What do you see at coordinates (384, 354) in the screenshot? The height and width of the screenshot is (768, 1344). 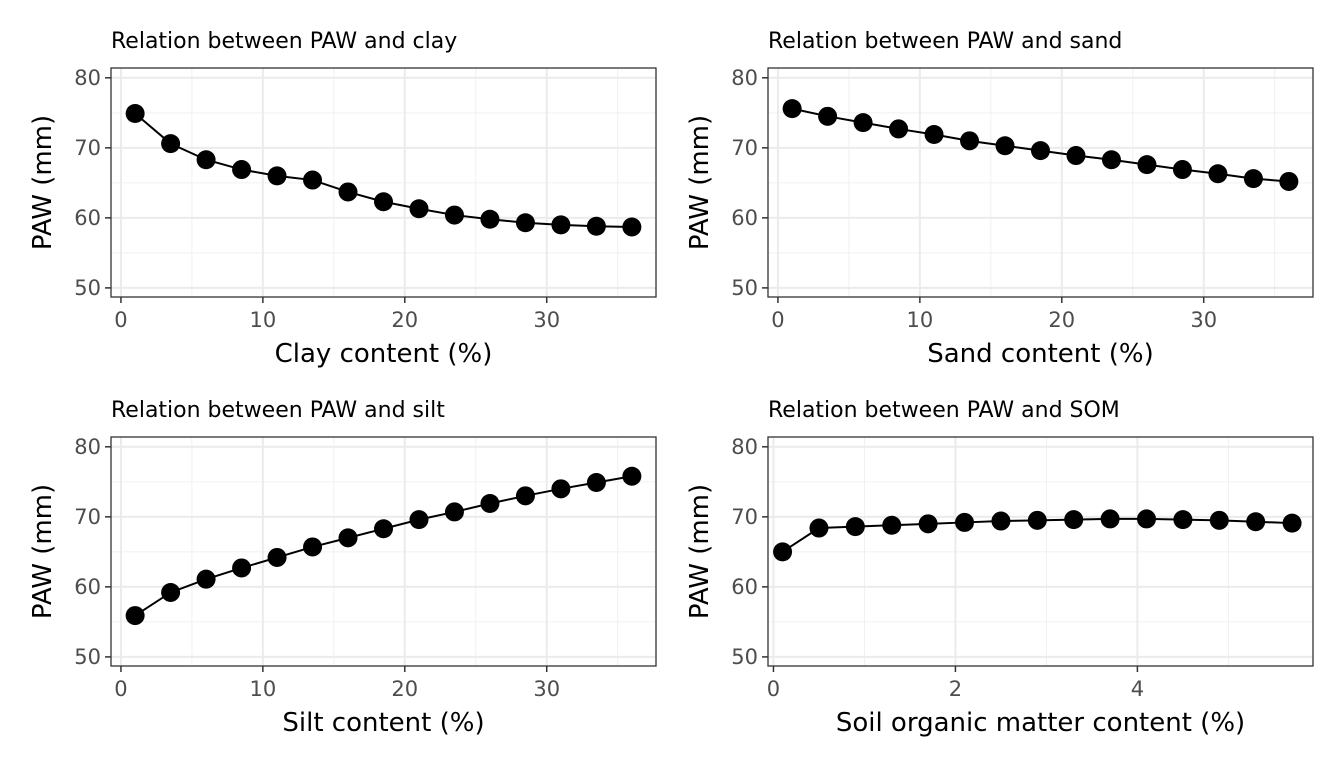 I see `x-axis-label: Clay content (%)` at bounding box center [384, 354].